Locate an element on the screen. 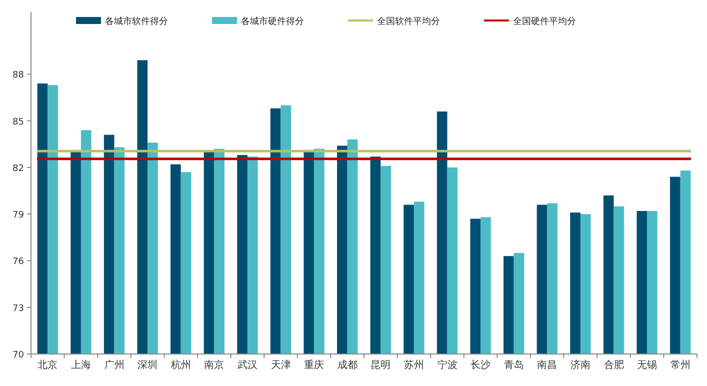 This screenshot has width=707, height=386. y-tick-label: 70 is located at coordinates (18, 355).